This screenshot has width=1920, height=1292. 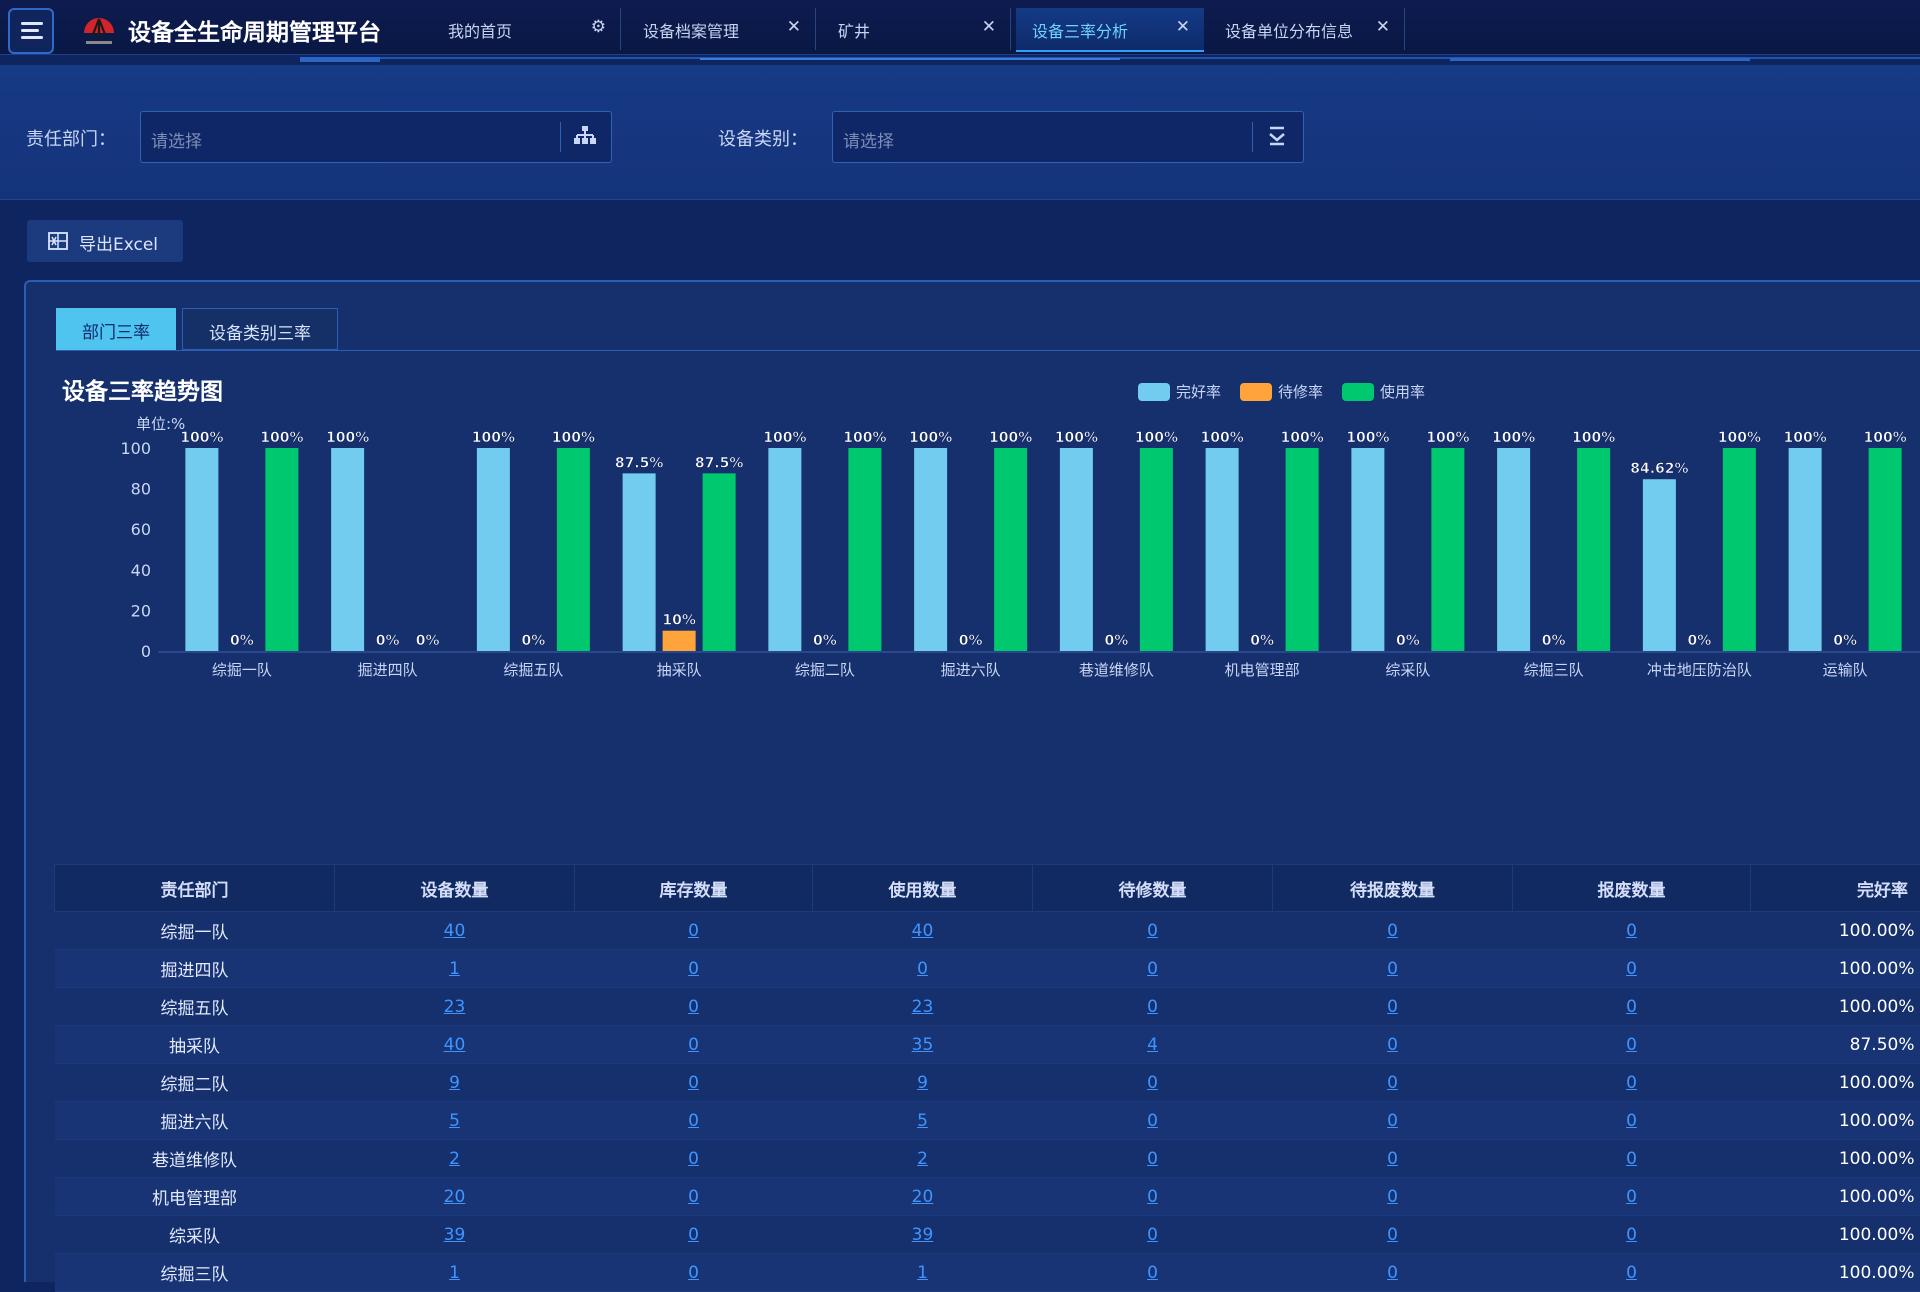 I want to click on tab-equipment-archive: 设备档案管理 ✕, so click(x=721, y=29).